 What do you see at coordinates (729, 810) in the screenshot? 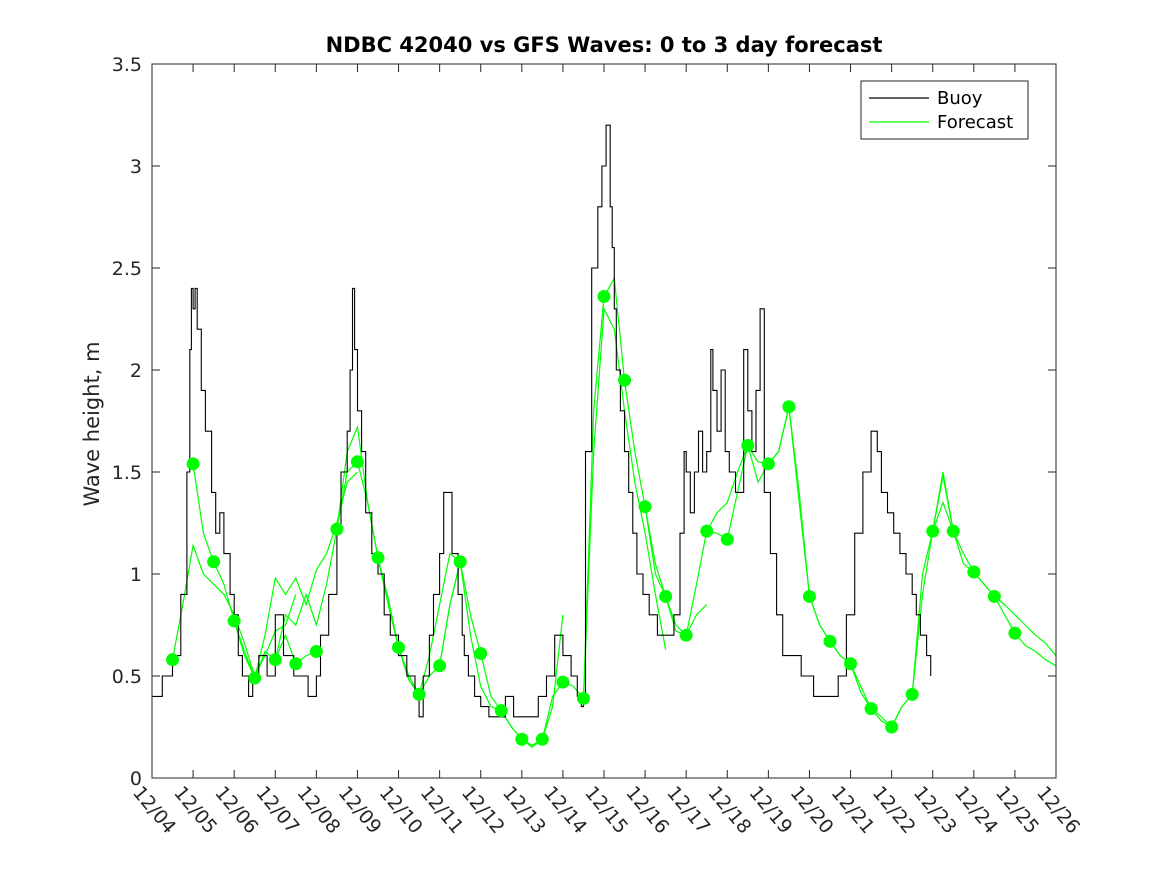
I see `x-tick-label: 12/18` at bounding box center [729, 810].